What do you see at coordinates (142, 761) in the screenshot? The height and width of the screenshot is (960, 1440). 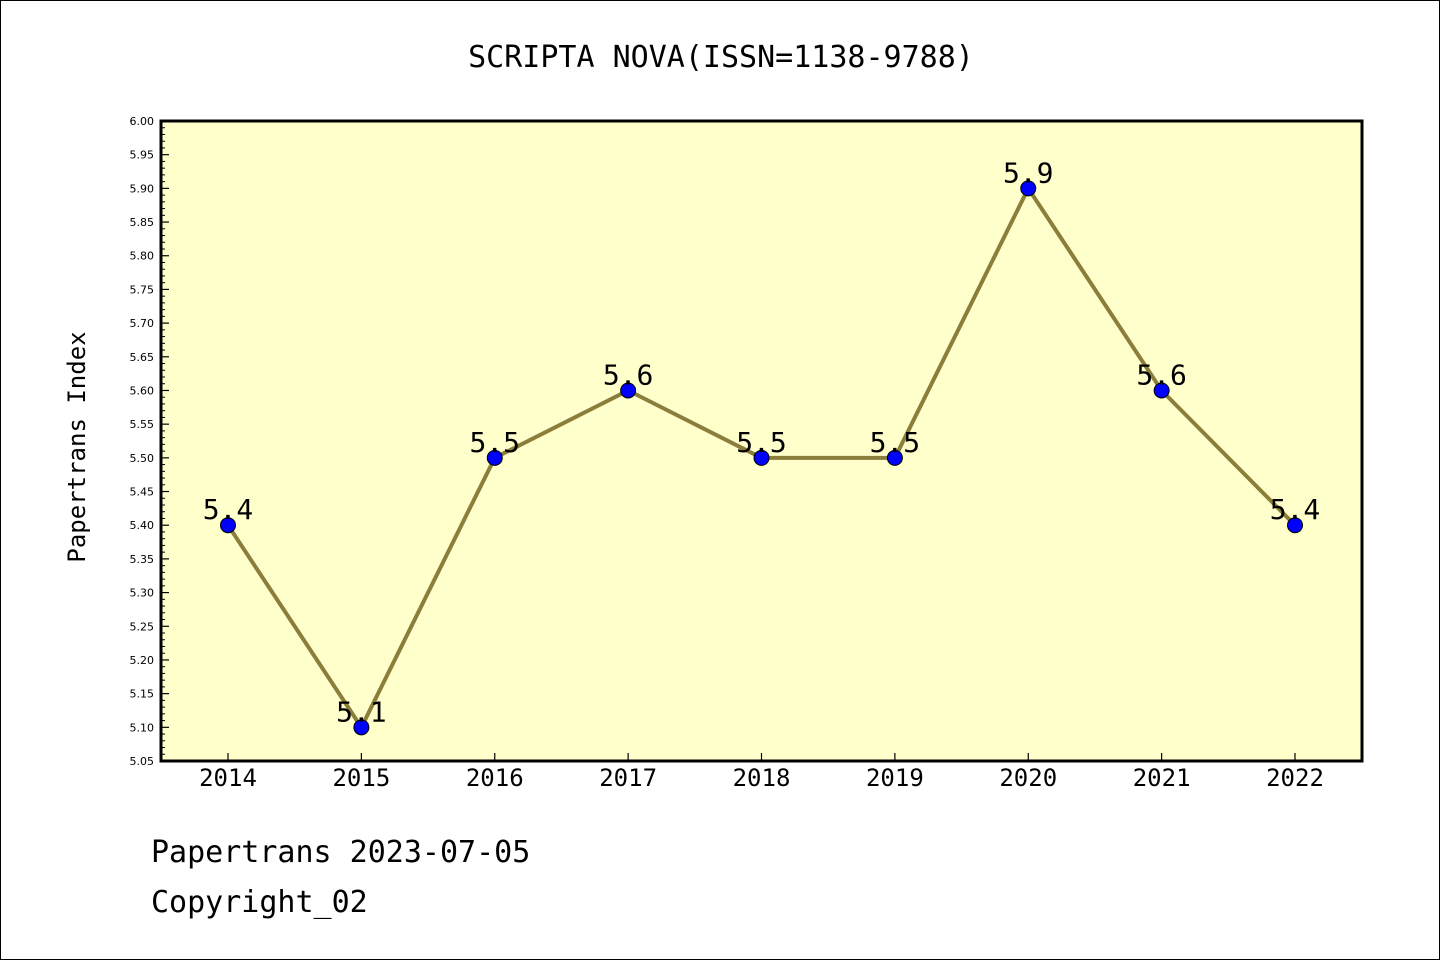 I see `y-tick-label: 5.05` at bounding box center [142, 761].